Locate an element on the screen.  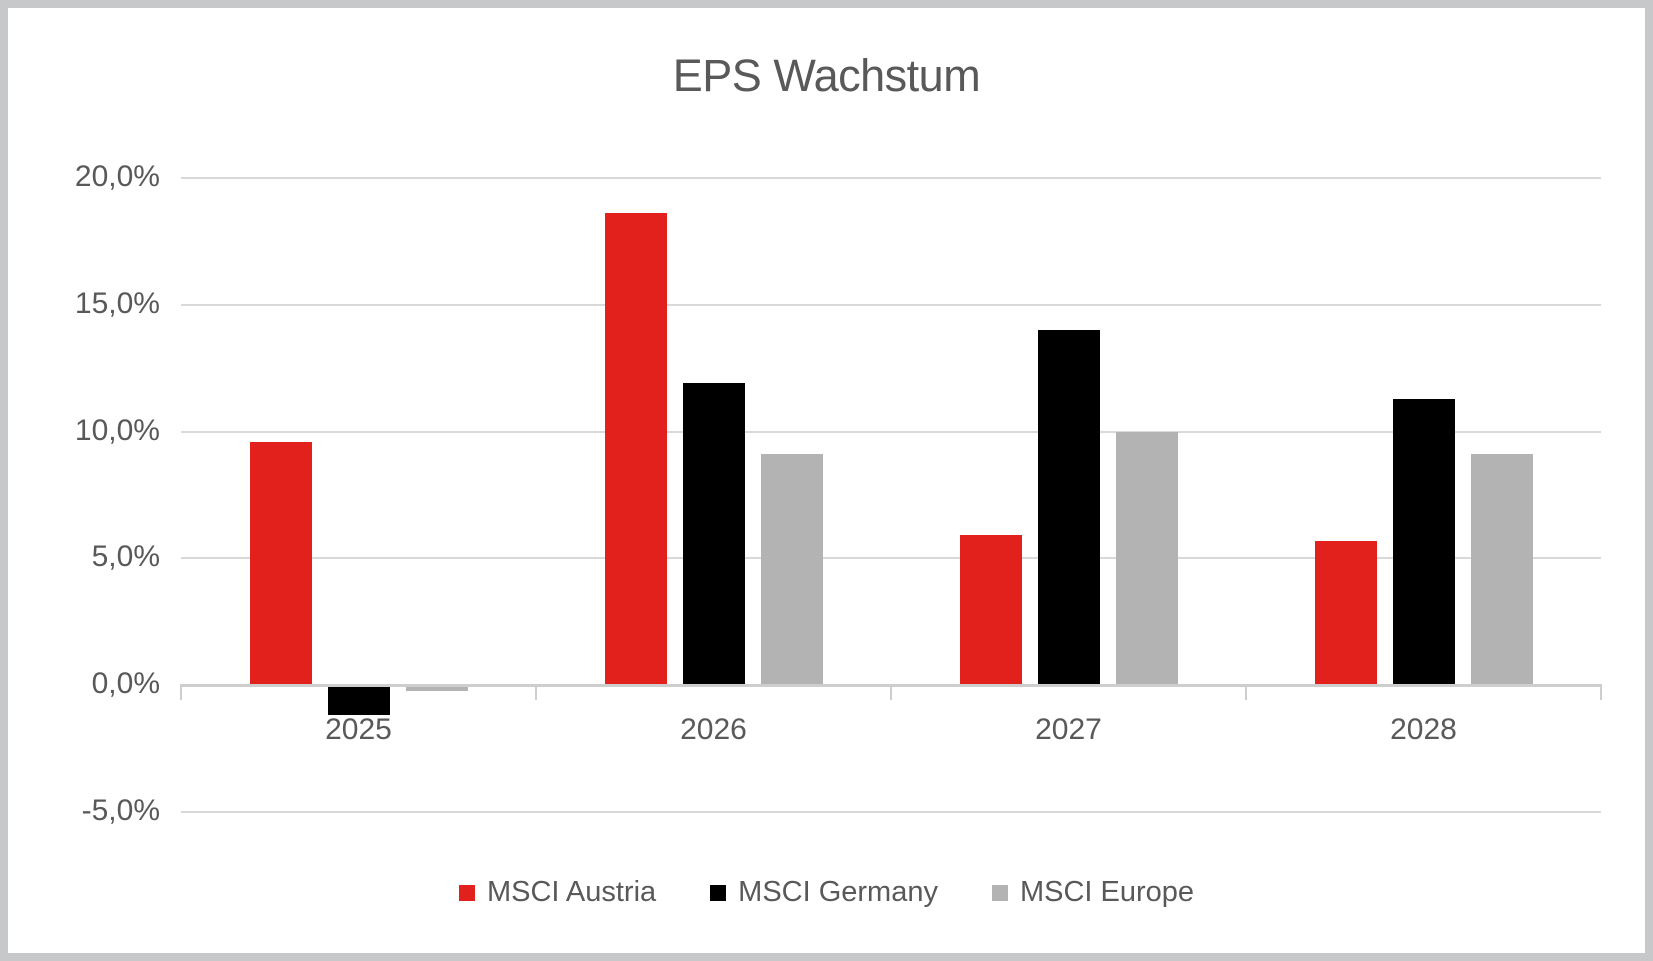
legend-label: MSCI Austria is located at coordinates (571, 892).